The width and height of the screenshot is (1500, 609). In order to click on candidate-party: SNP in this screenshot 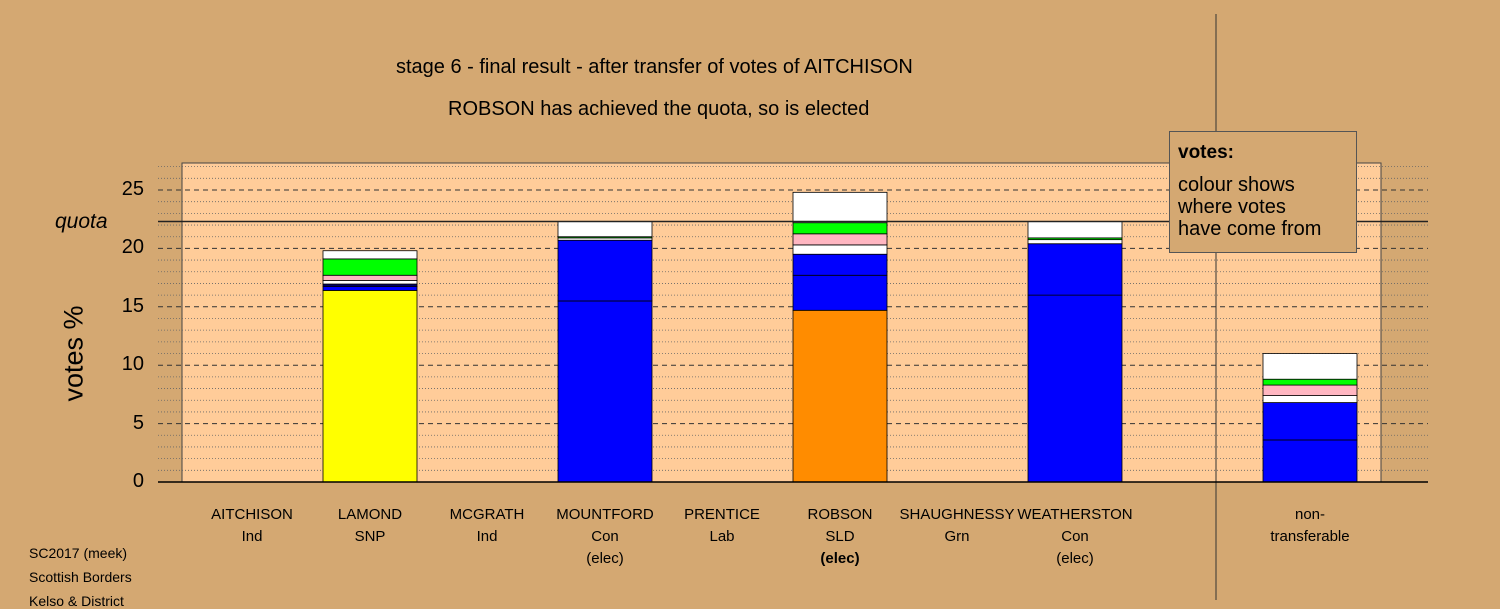, I will do `click(370, 536)`.